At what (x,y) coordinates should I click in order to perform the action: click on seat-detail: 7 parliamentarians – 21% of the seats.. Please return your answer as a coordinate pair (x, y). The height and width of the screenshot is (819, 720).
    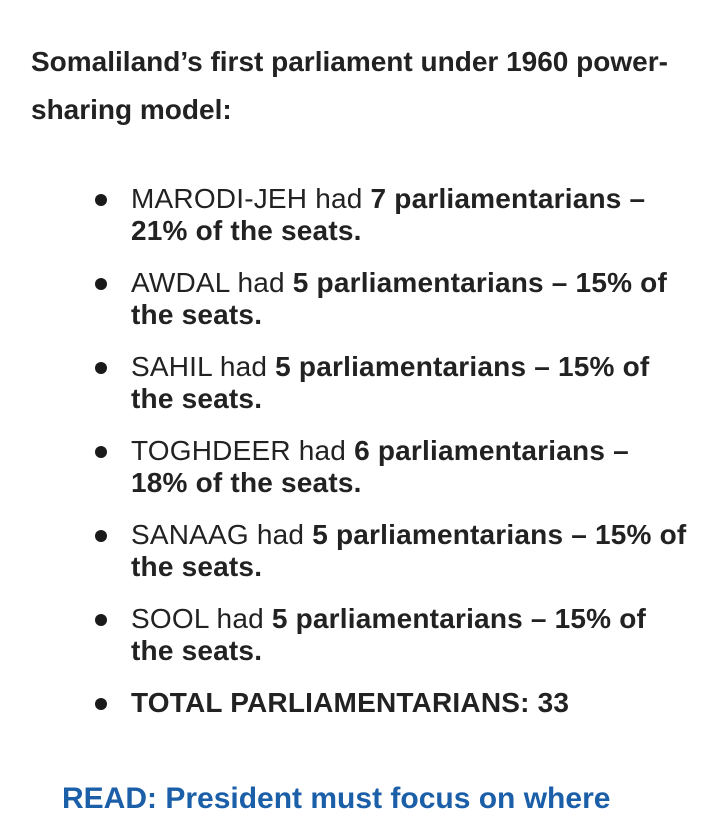
    Looking at the image, I should click on (388, 214).